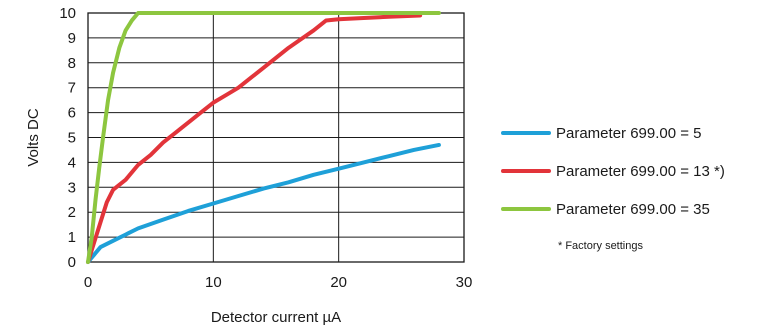 The width and height of the screenshot is (758, 333). Describe the element at coordinates (213, 282) in the screenshot. I see `x-tick-label: 10` at that location.